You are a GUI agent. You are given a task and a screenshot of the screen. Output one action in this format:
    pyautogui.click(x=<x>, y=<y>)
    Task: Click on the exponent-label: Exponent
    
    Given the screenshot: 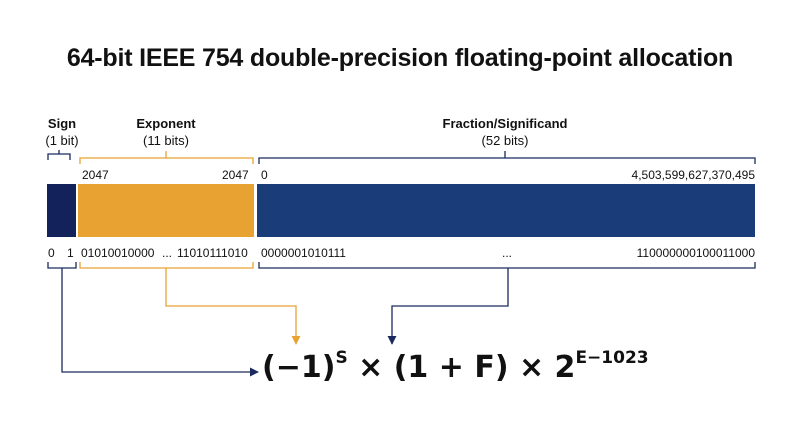 What is the action you would take?
    pyautogui.click(x=166, y=123)
    